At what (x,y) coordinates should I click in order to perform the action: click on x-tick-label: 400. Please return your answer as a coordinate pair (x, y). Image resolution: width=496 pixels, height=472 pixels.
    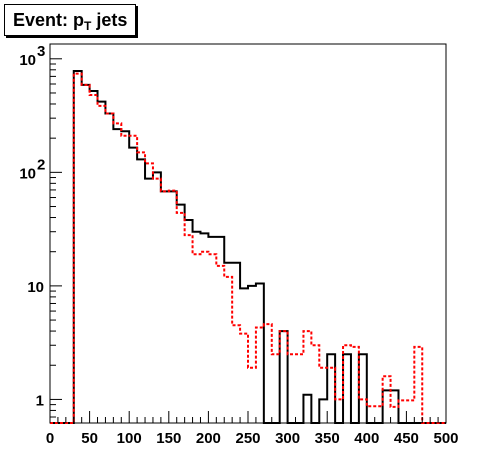
    Looking at the image, I should click on (366, 438).